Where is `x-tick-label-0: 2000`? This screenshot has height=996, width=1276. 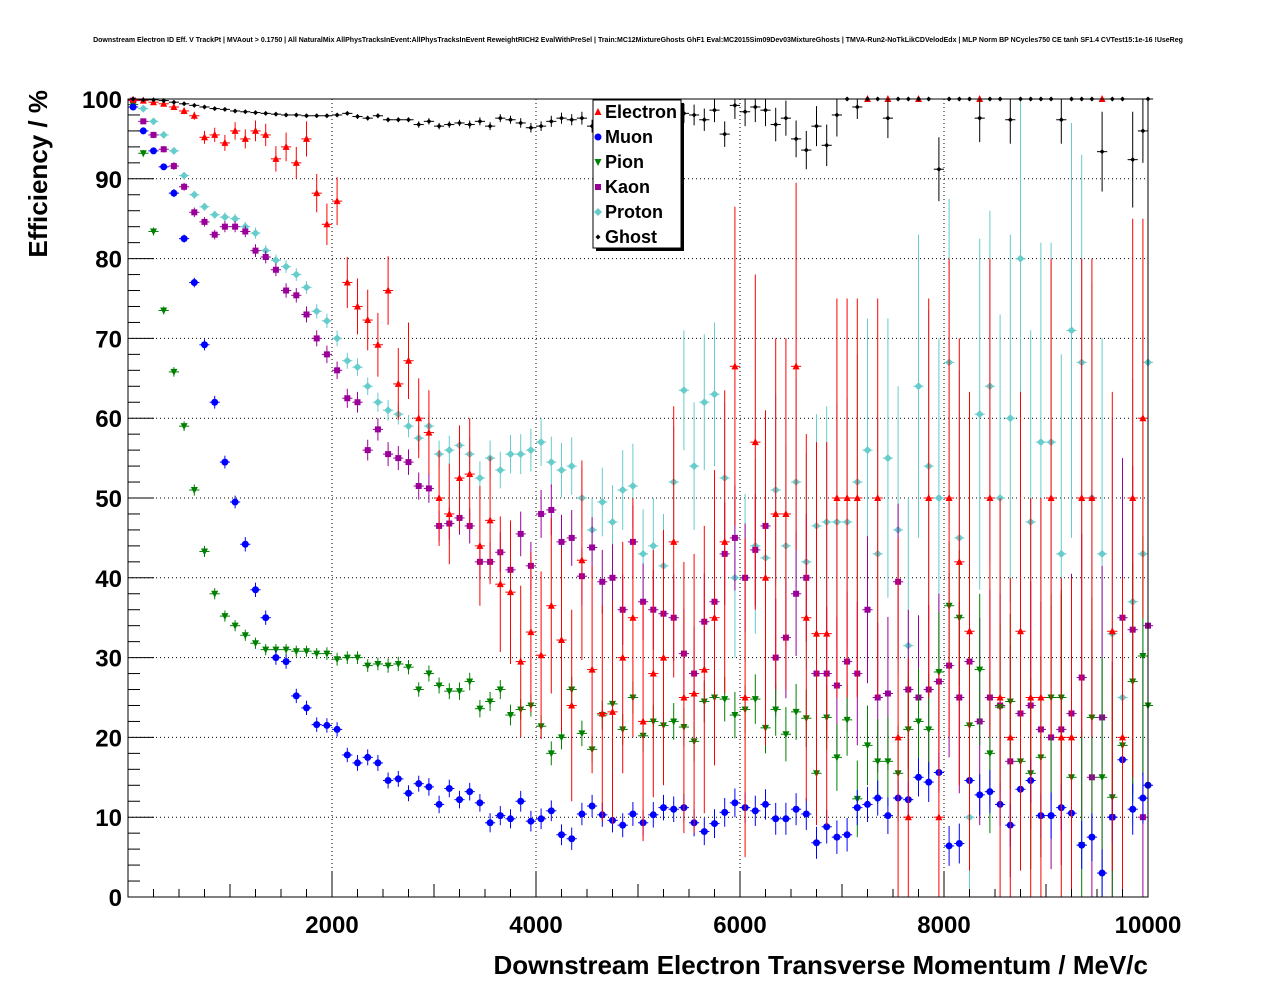 x-tick-label-0: 2000 is located at coordinates (331, 925).